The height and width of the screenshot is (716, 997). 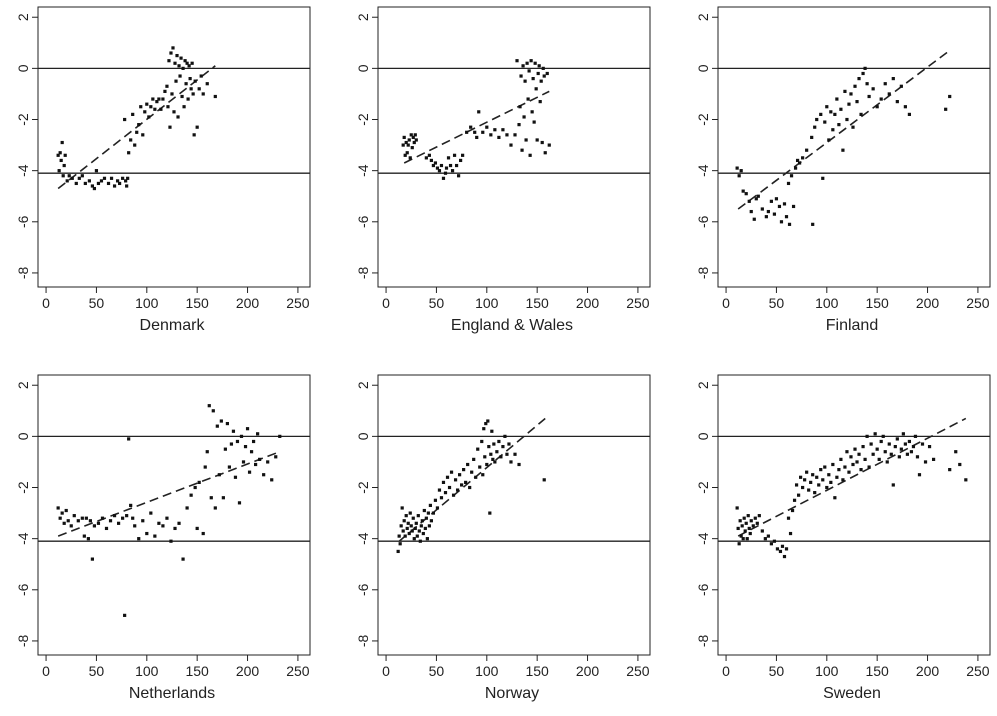 What do you see at coordinates (163, 170) in the screenshot?
I see `panel-0: -8 -6 -4 -2 0 2 0 50 100 150 200 250 Denmark` at bounding box center [163, 170].